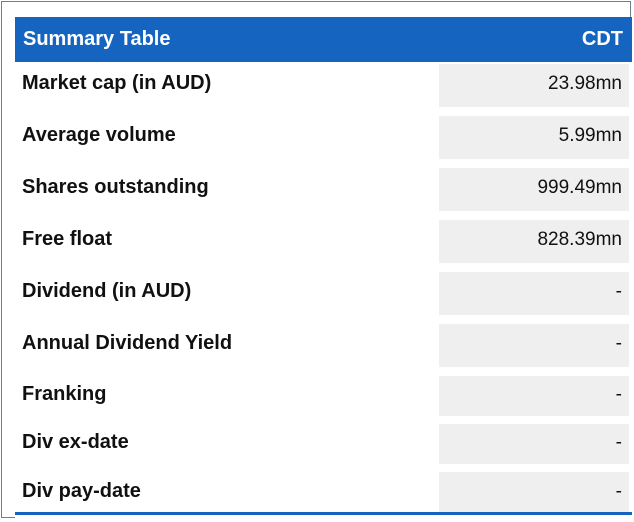 The image size is (634, 522). I want to click on row-label: Dividend (in AUD), so click(107, 291).